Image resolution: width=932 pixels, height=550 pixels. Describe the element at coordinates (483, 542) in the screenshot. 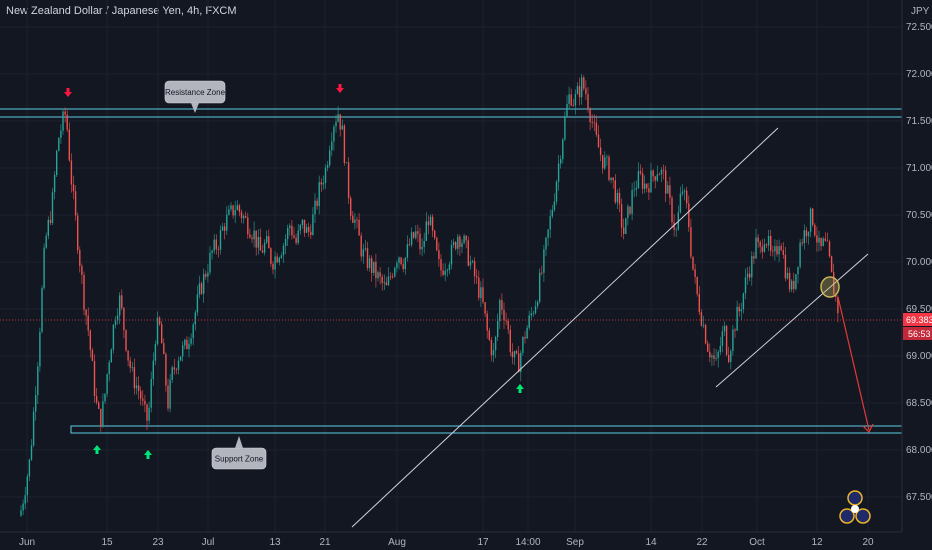

I see `x-tick-label: 17` at that location.